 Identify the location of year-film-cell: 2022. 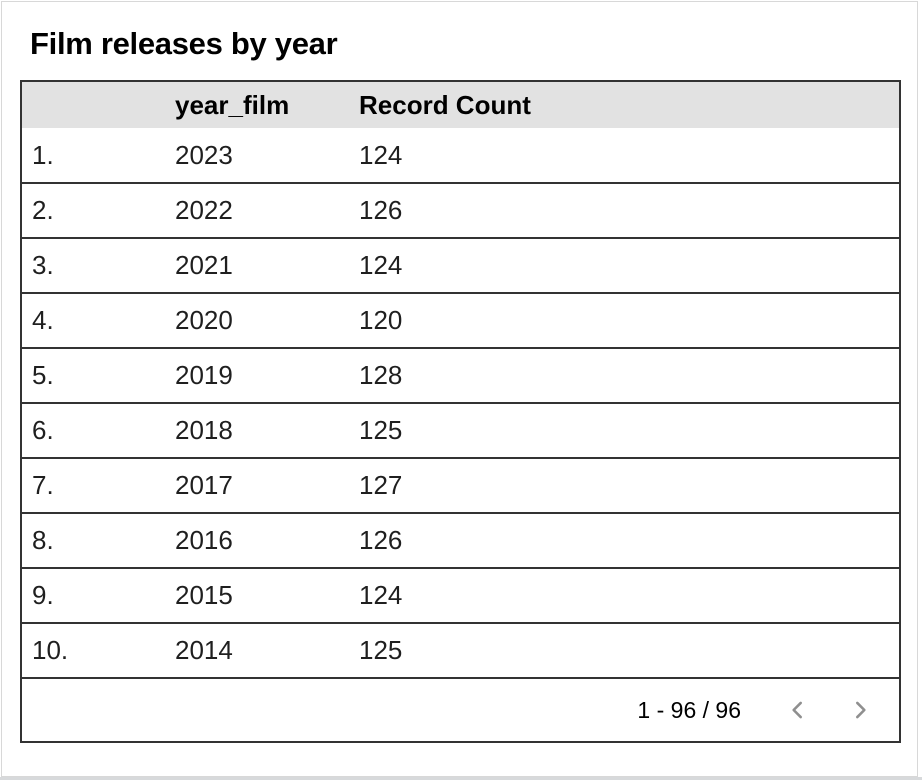
(204, 210).